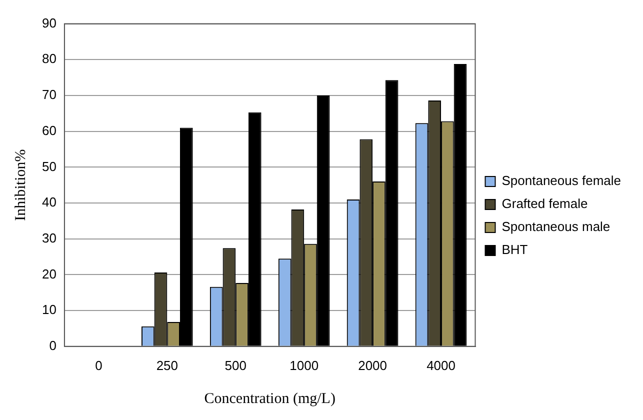 This screenshot has height=420, width=643. I want to click on y-tick-label: 50, so click(49, 166).